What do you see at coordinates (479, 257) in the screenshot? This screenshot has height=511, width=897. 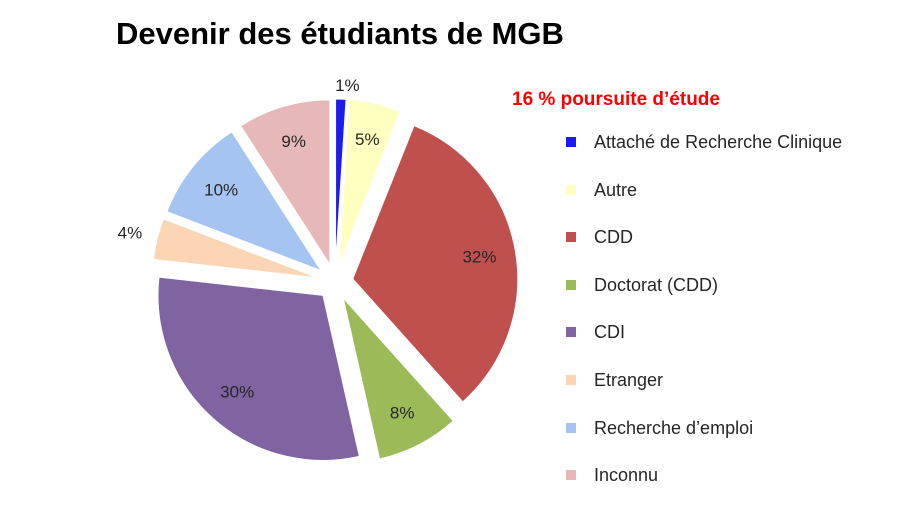 I see `slice-label-2: 32%` at bounding box center [479, 257].